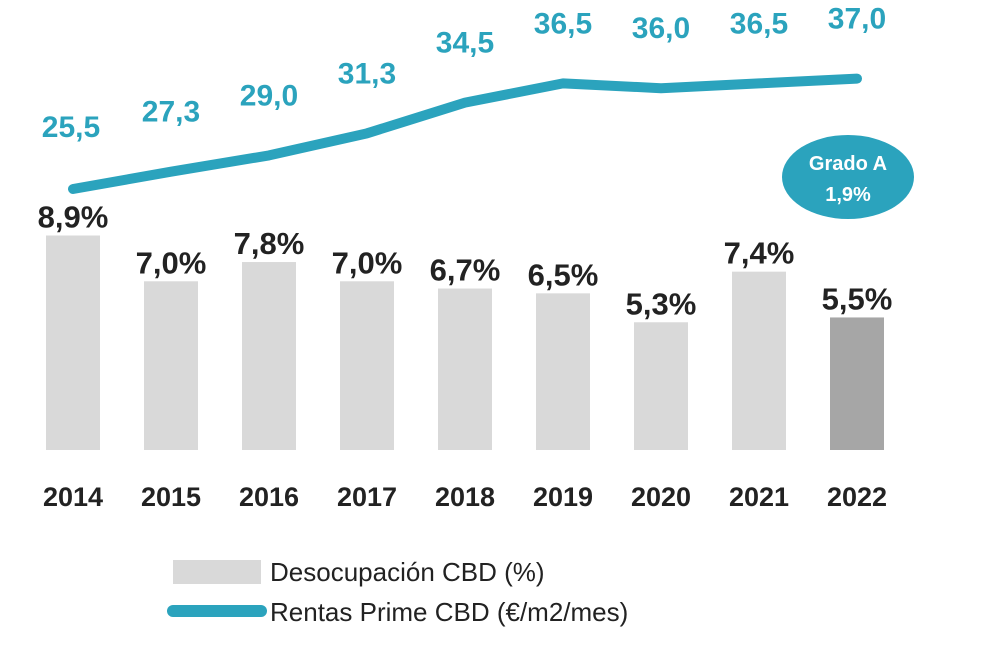 This screenshot has width=994, height=668. What do you see at coordinates (171, 497) in the screenshot?
I see `x-tick-2015: 2015` at bounding box center [171, 497].